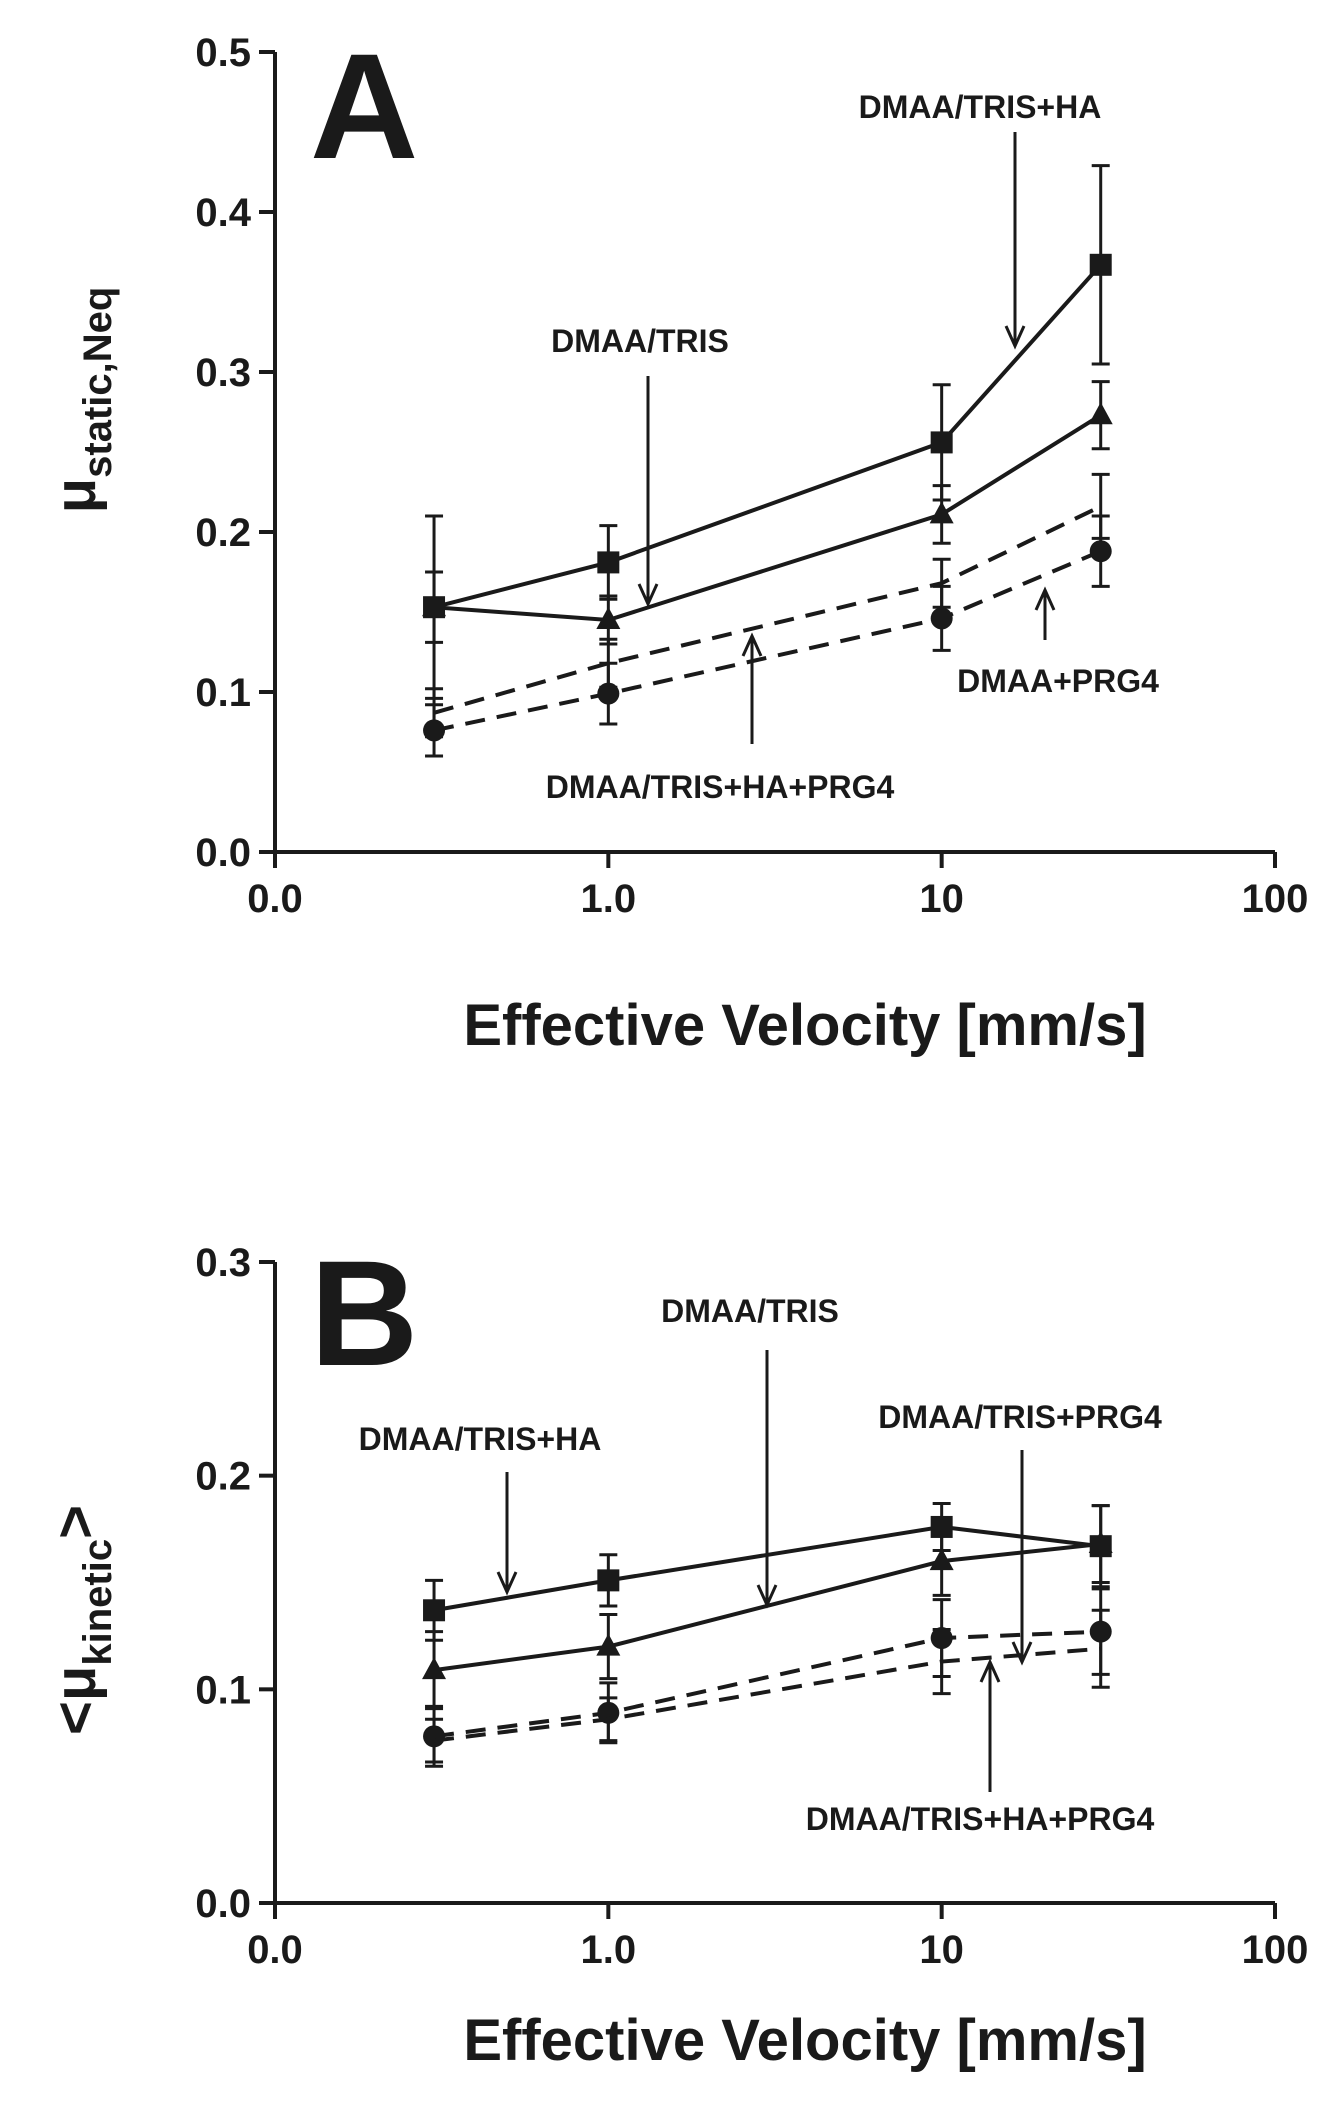 Image resolution: width=1344 pixels, height=2128 pixels. I want to click on y-axis-label: μstatic,Neq, so click(81, 400).